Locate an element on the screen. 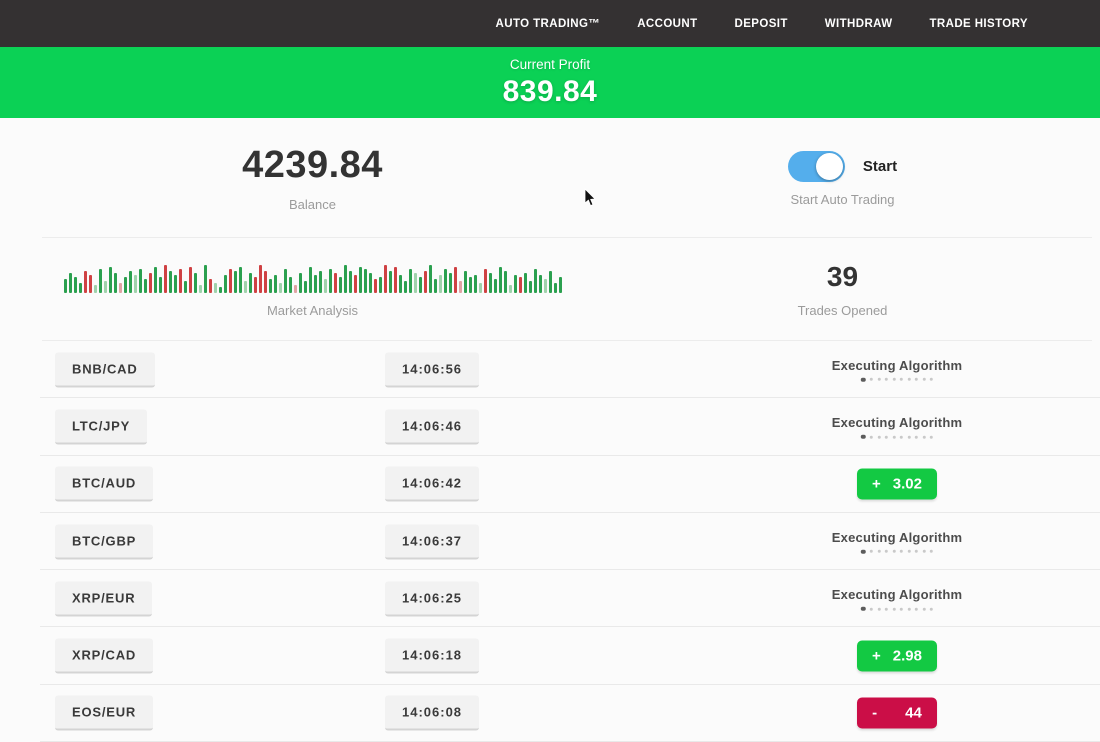 The image size is (1100, 742). nav-item-withdraw: WITHDRAW is located at coordinates (858, 23).